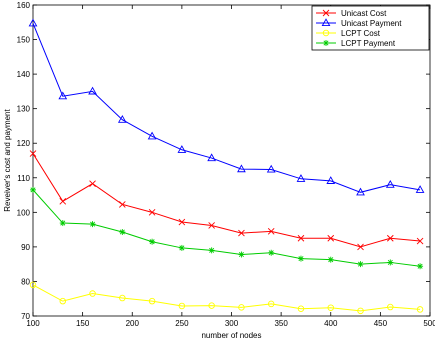  Describe the element at coordinates (25, 281) in the screenshot. I see `y-tick-label: 80` at that location.